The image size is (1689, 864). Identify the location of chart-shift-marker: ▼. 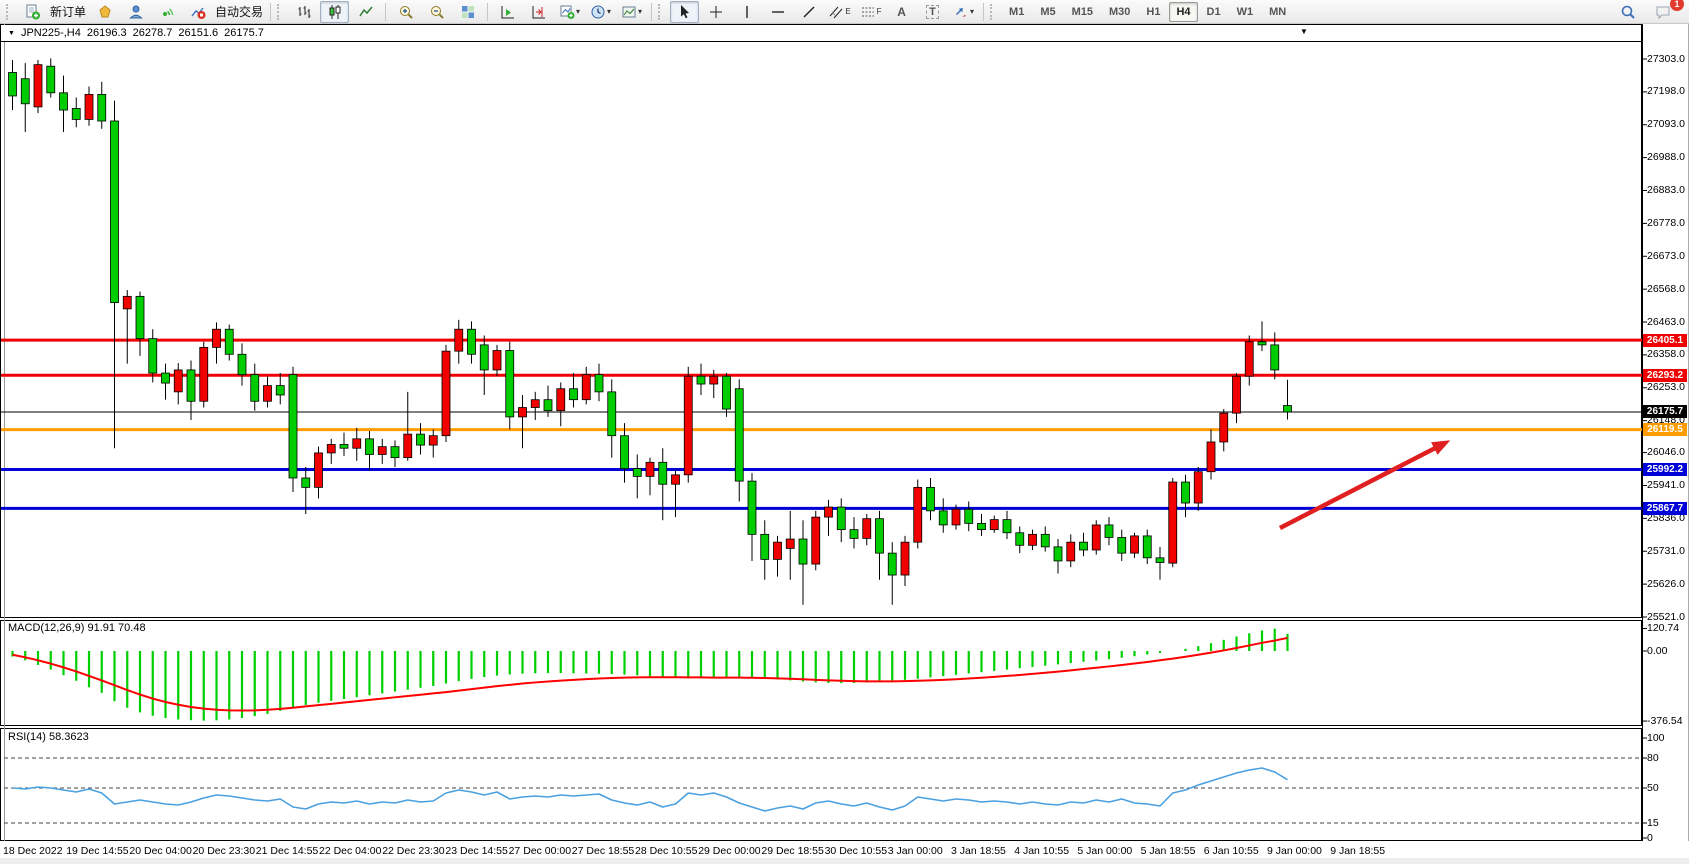
(1304, 31).